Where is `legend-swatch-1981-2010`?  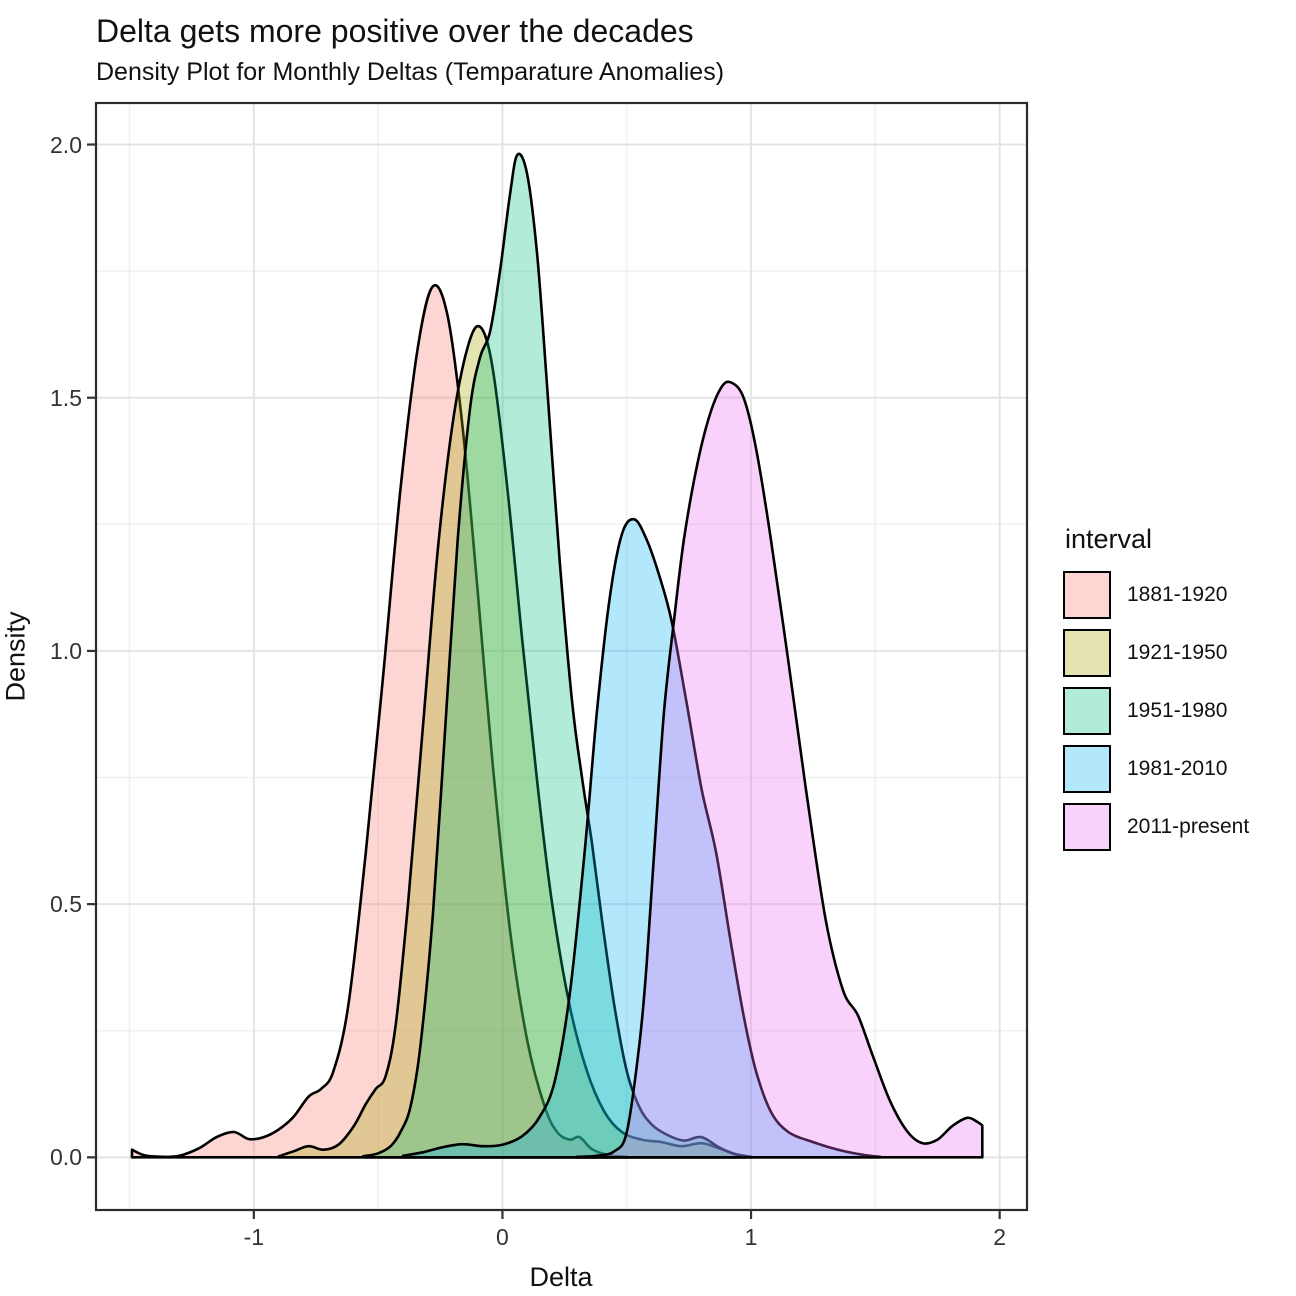
legend-swatch-1981-2010 is located at coordinates (1087, 769).